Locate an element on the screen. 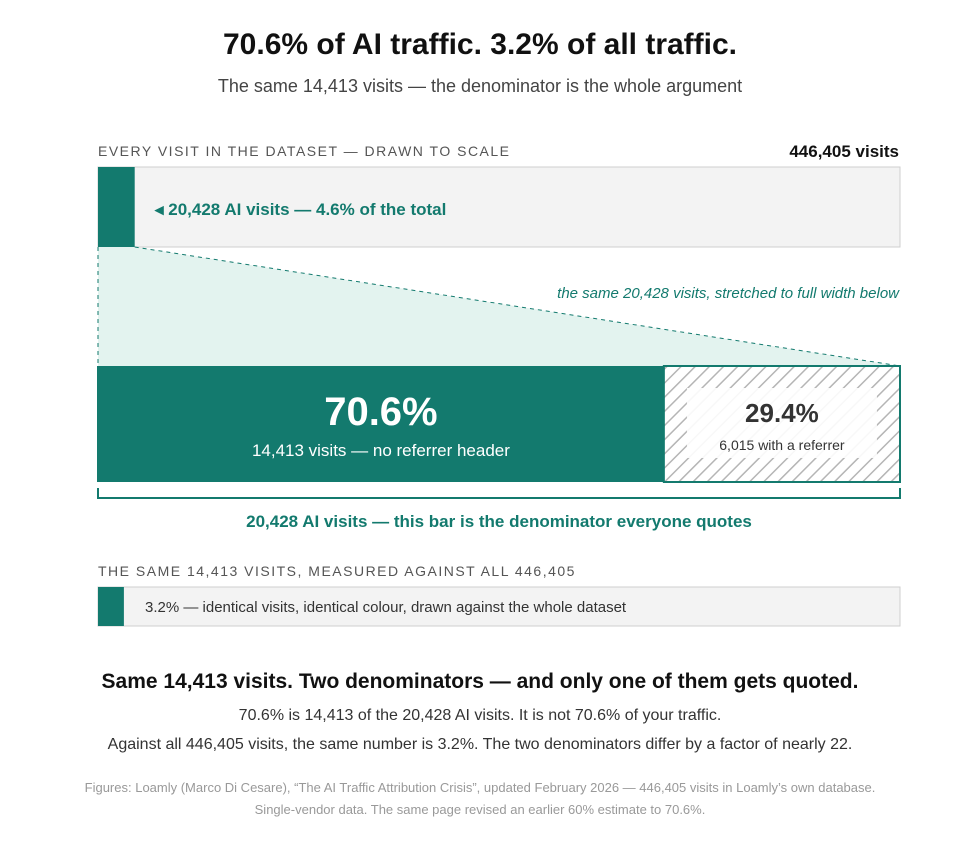 This screenshot has height=846, width=960. segment-no-referrer is located at coordinates (380, 424).